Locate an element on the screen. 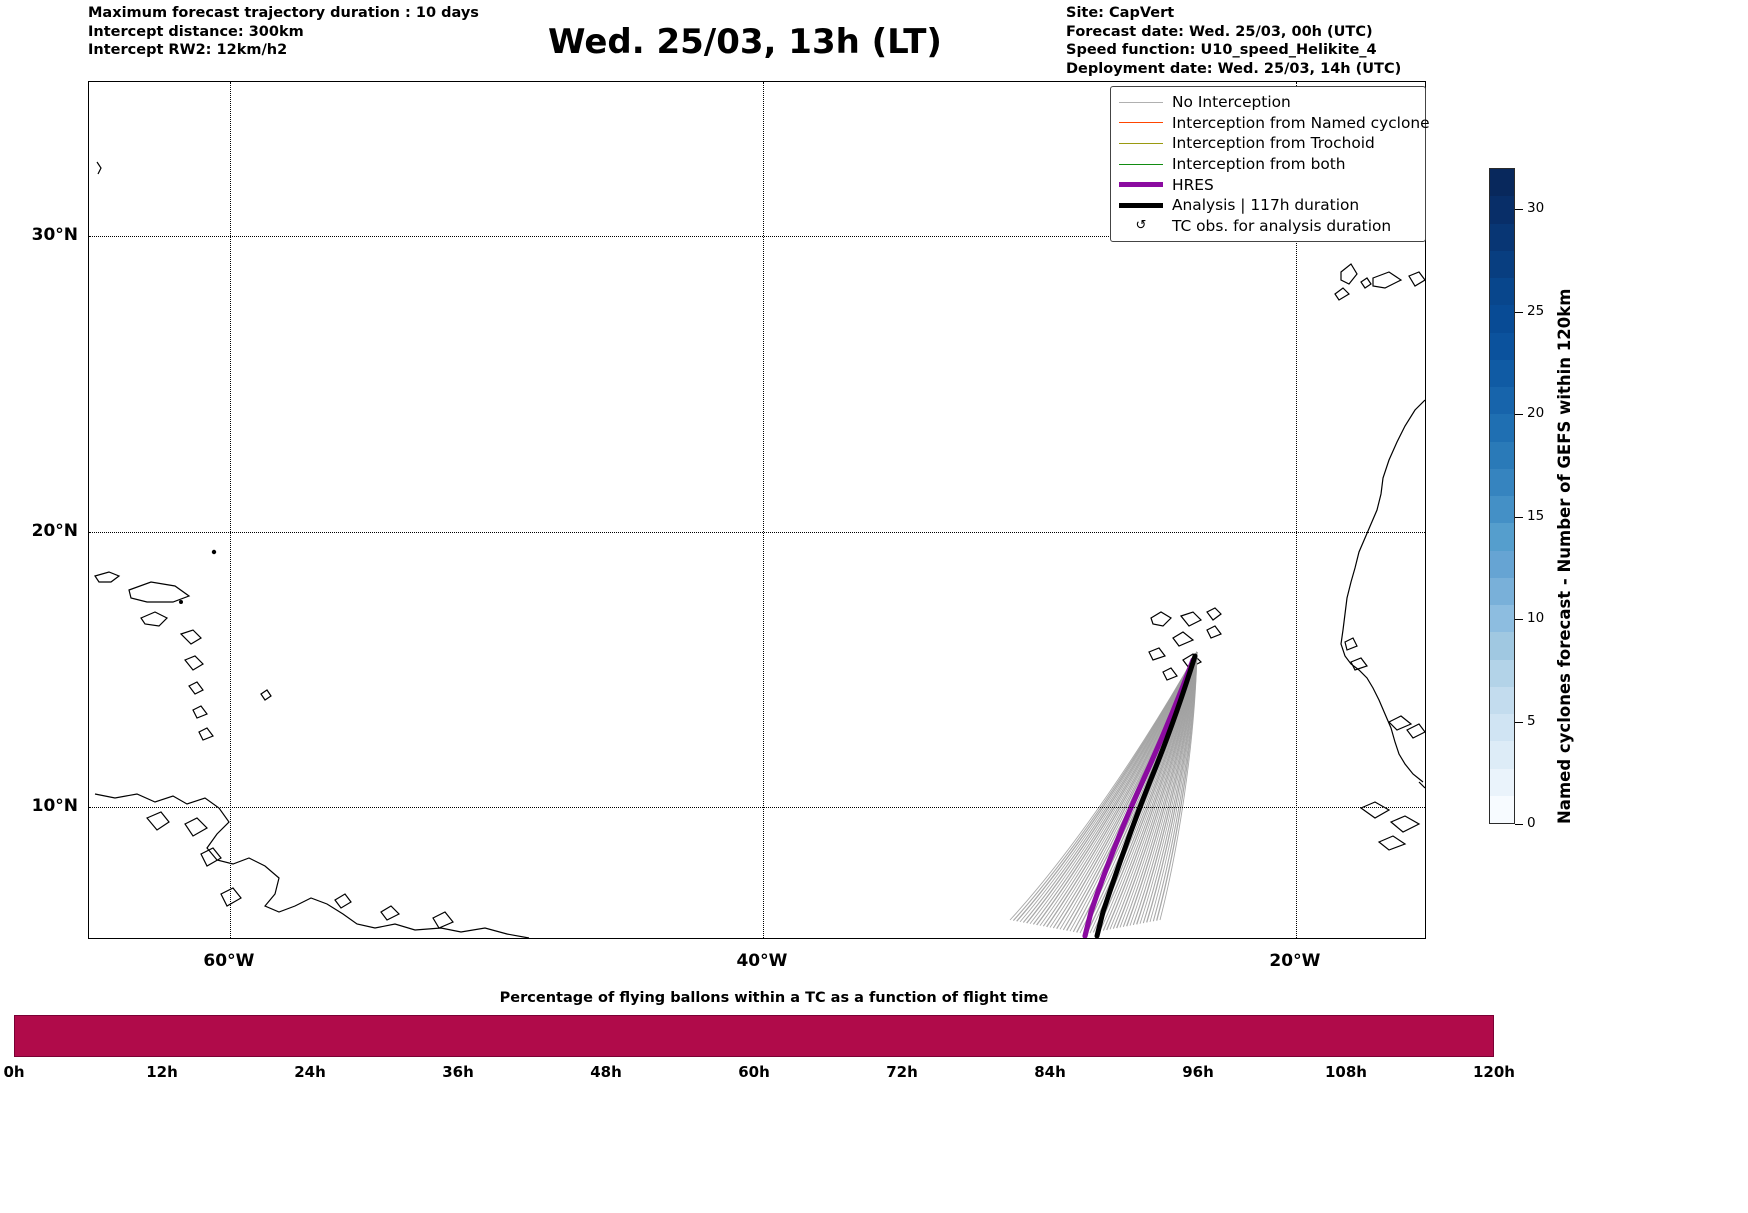 The height and width of the screenshot is (1213, 1748). time-tick-label-3: 36h is located at coordinates (458, 1072).